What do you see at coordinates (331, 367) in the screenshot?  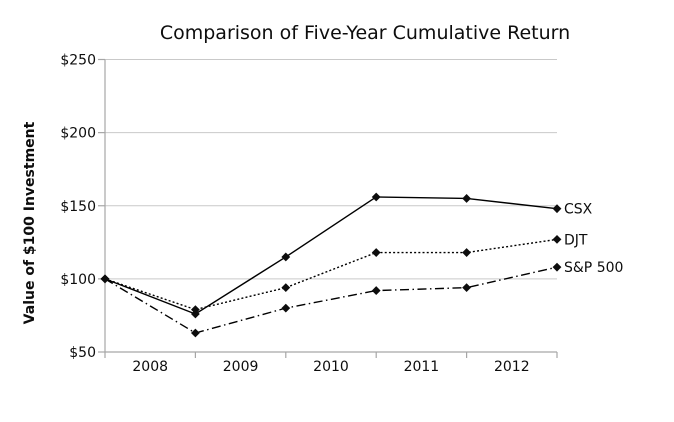 I see `x-tick-label: 2010` at bounding box center [331, 367].